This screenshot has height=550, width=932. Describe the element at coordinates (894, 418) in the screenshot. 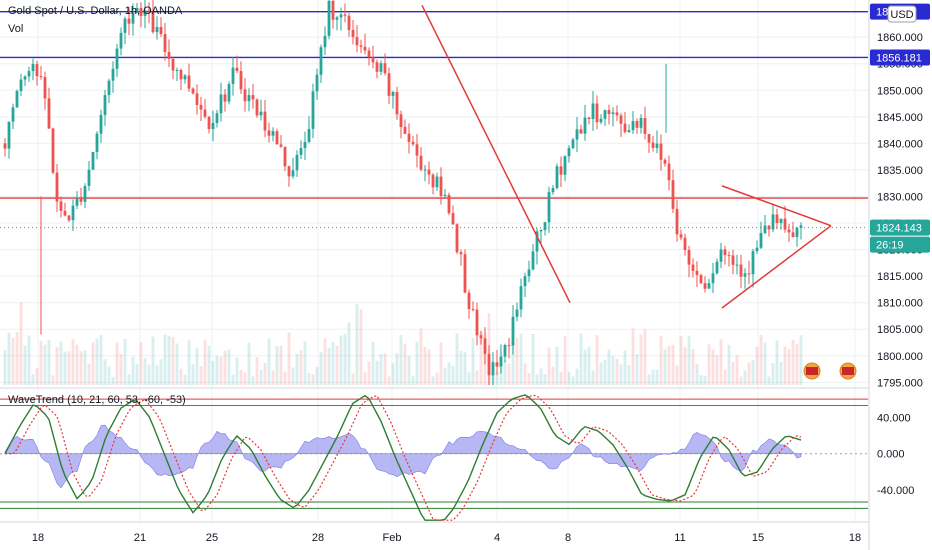

I see `wavetrend-y-tick-label: 40.000` at that location.